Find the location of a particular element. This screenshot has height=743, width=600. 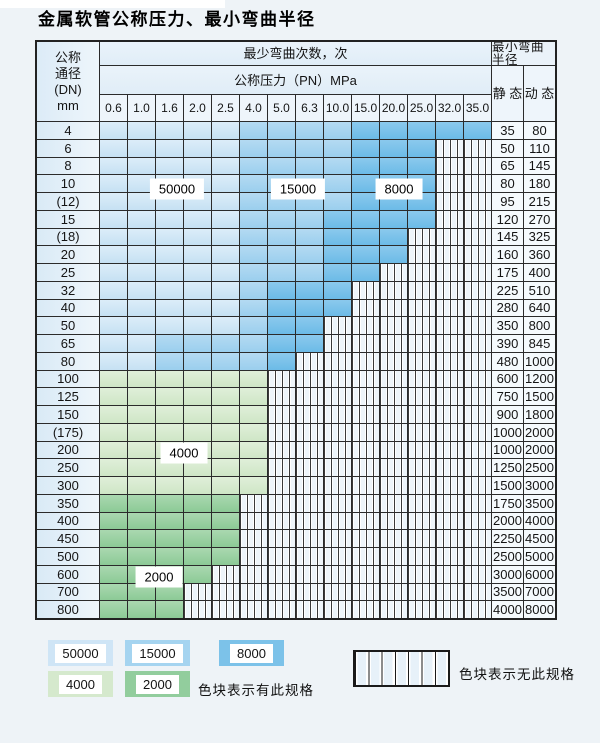

dynamic-radius-cell: 400 is located at coordinates (539, 272).